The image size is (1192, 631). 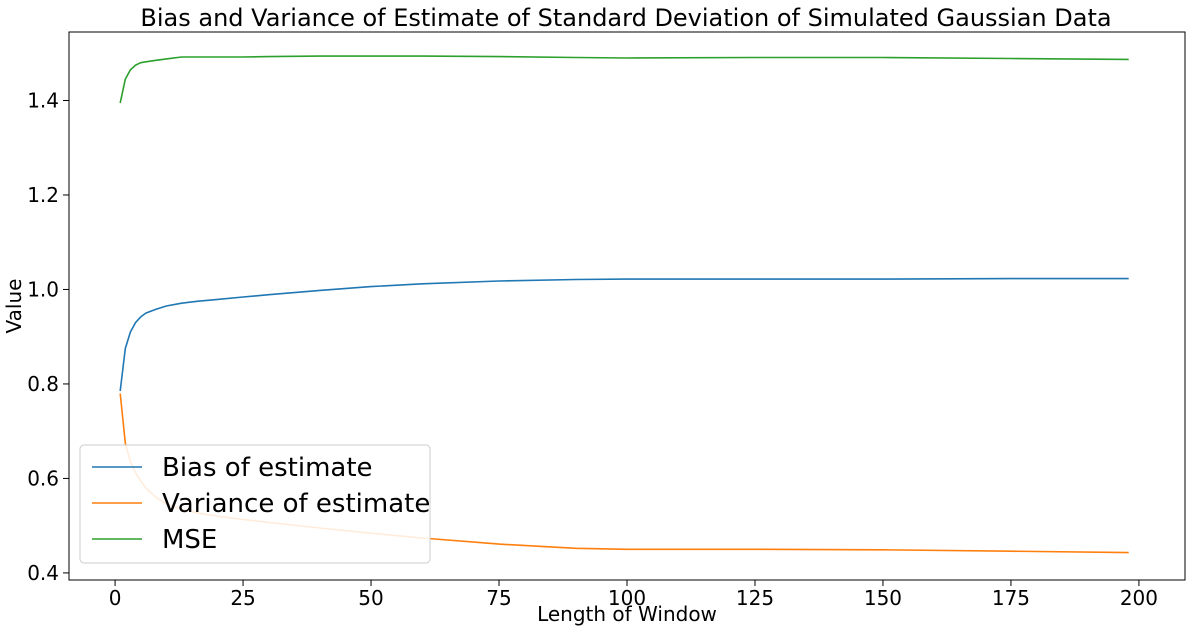 What do you see at coordinates (498, 598) in the screenshot?
I see `x-tick-label: 75` at bounding box center [498, 598].